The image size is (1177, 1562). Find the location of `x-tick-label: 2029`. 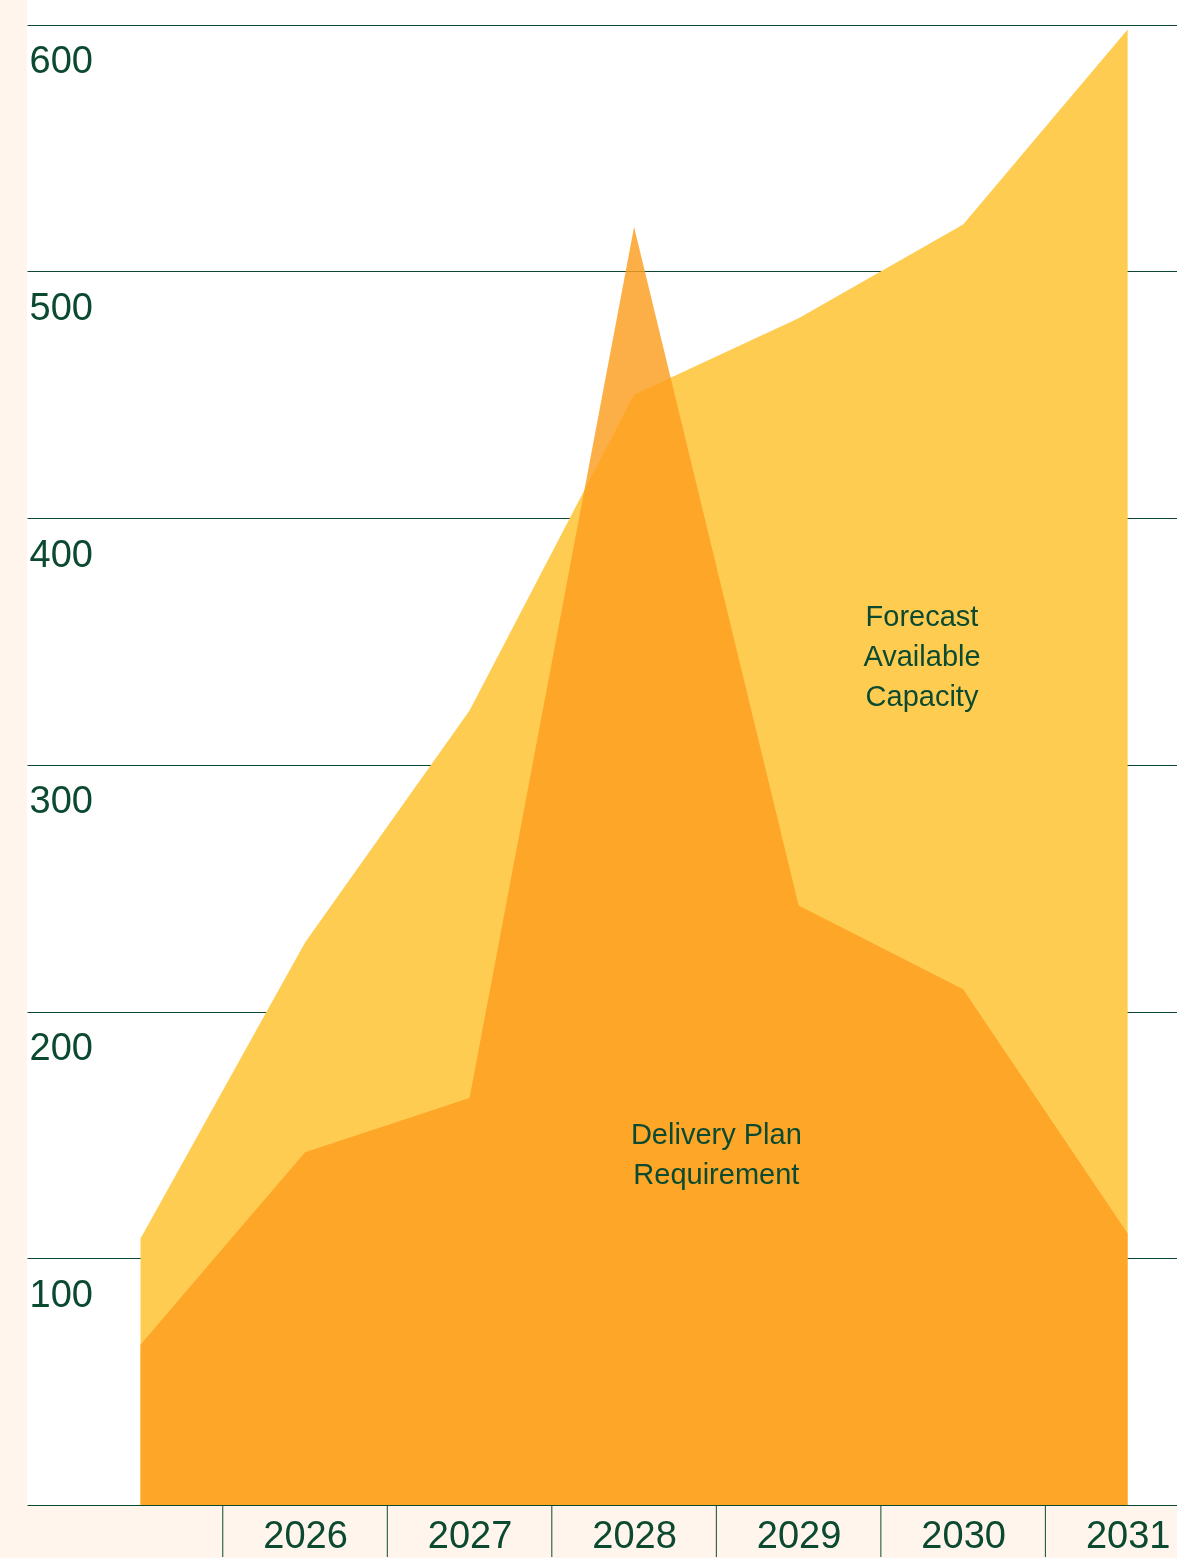

x-tick-label: 2029 is located at coordinates (799, 1534).